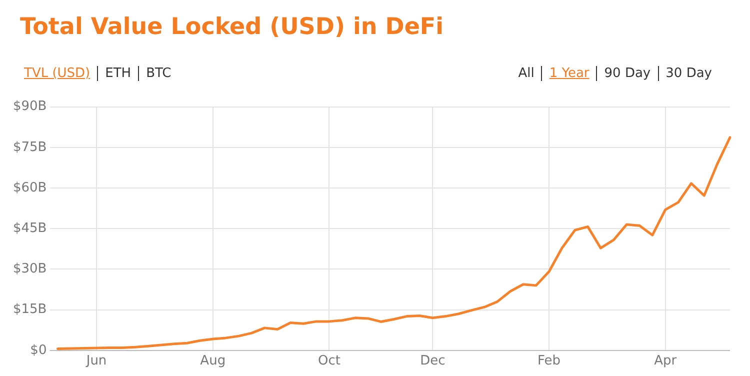 The height and width of the screenshot is (376, 750). What do you see at coordinates (29, 269) in the screenshot?
I see `y-tick-label: $30B` at bounding box center [29, 269].